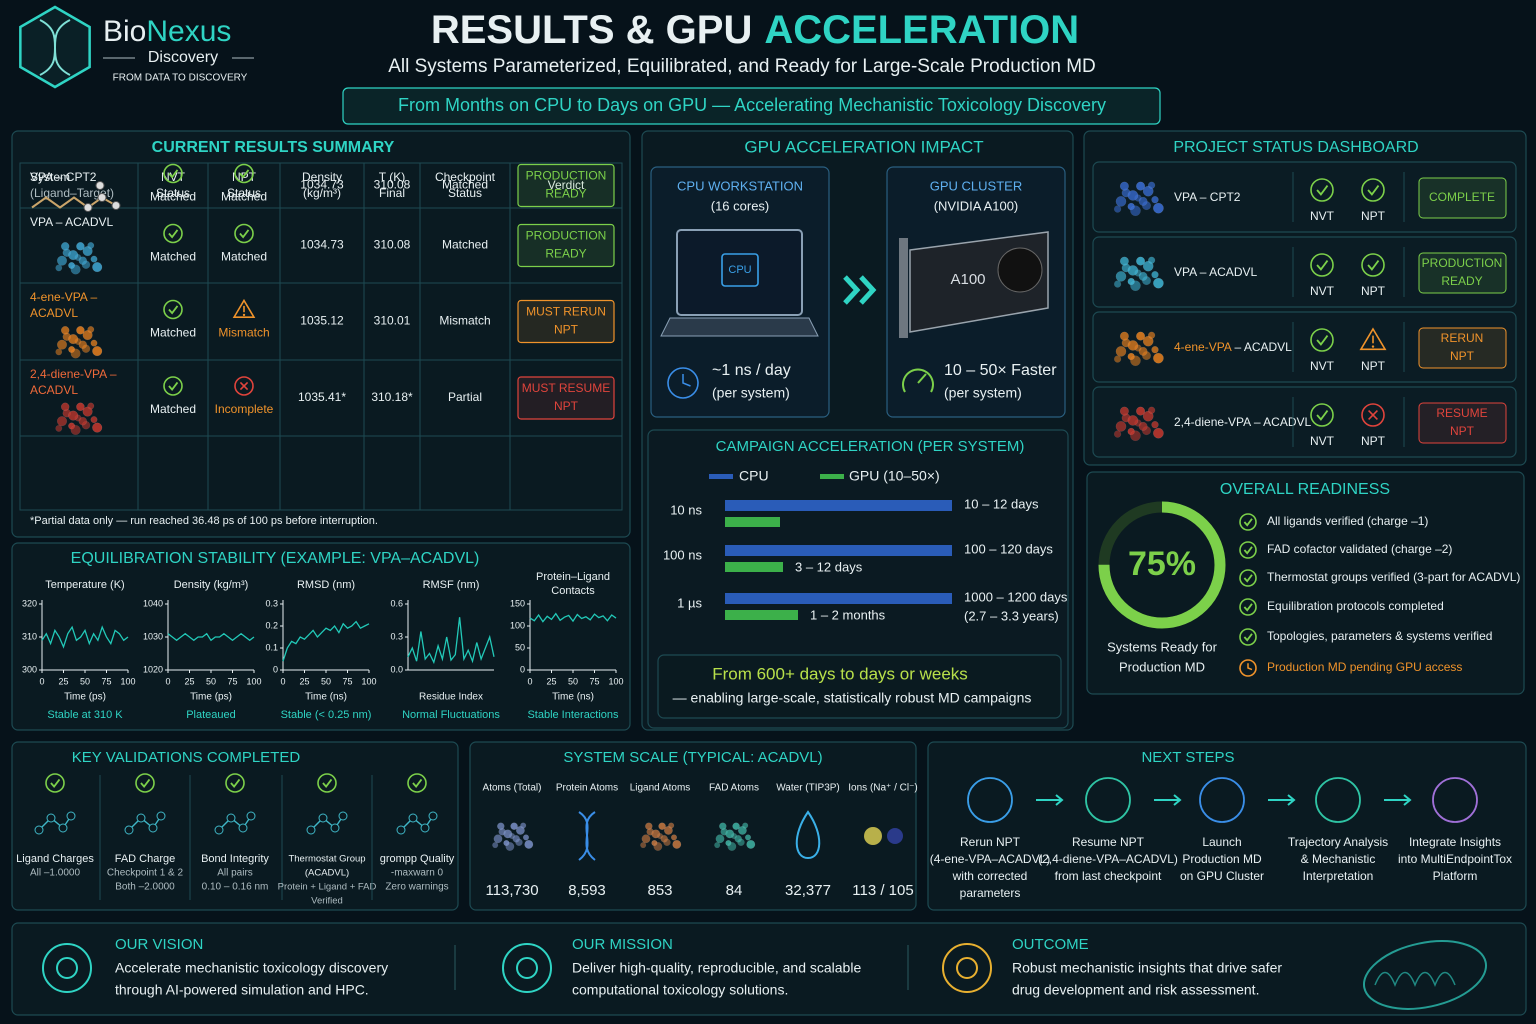  Describe the element at coordinates (573, 591) in the screenshot. I see `mini-chart-title: Contacts` at that location.